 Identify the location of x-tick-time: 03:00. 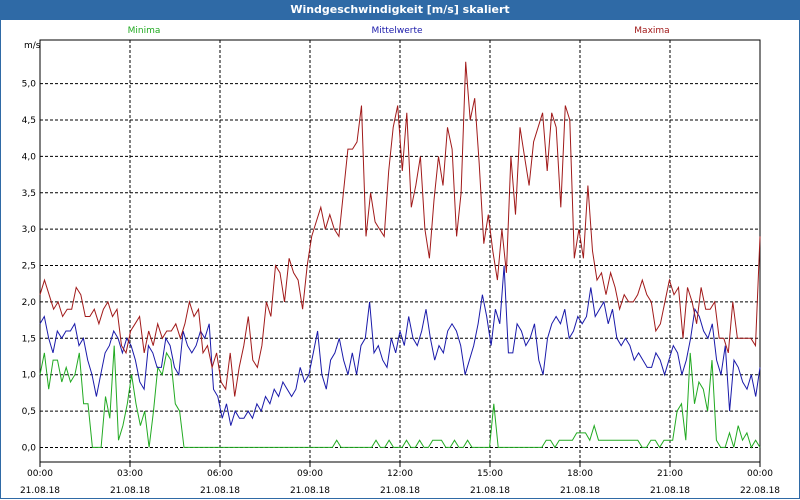
(130, 474).